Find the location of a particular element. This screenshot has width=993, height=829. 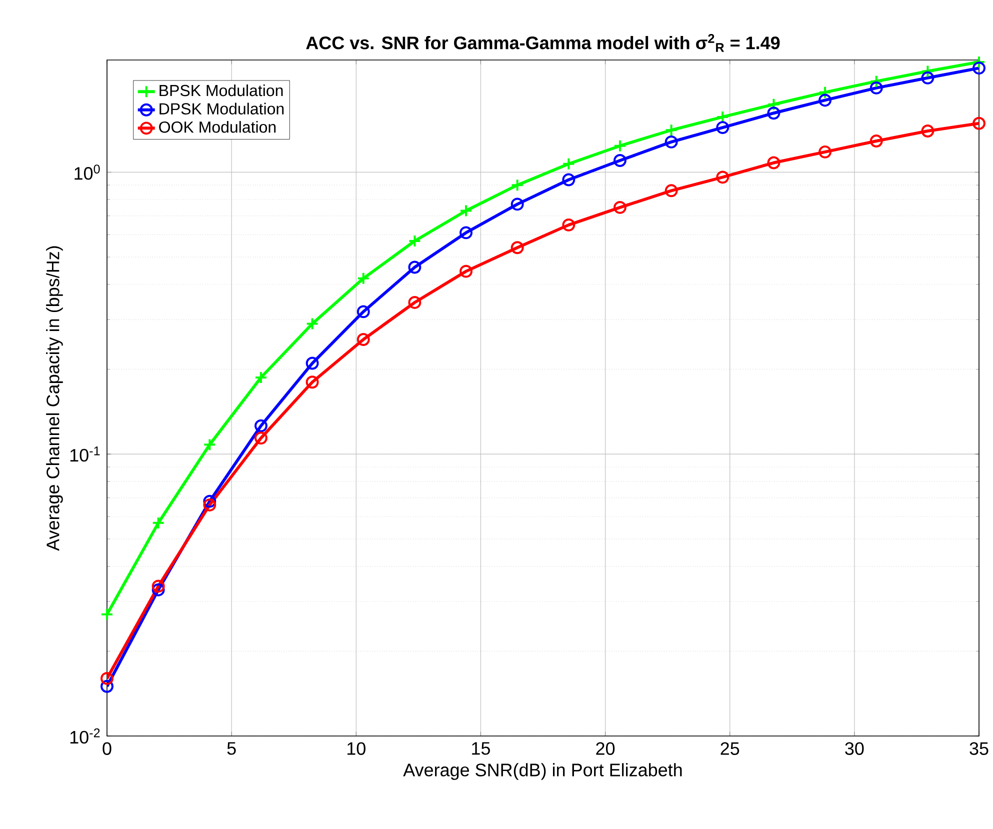

x-tick-label: 15 is located at coordinates (481, 748).